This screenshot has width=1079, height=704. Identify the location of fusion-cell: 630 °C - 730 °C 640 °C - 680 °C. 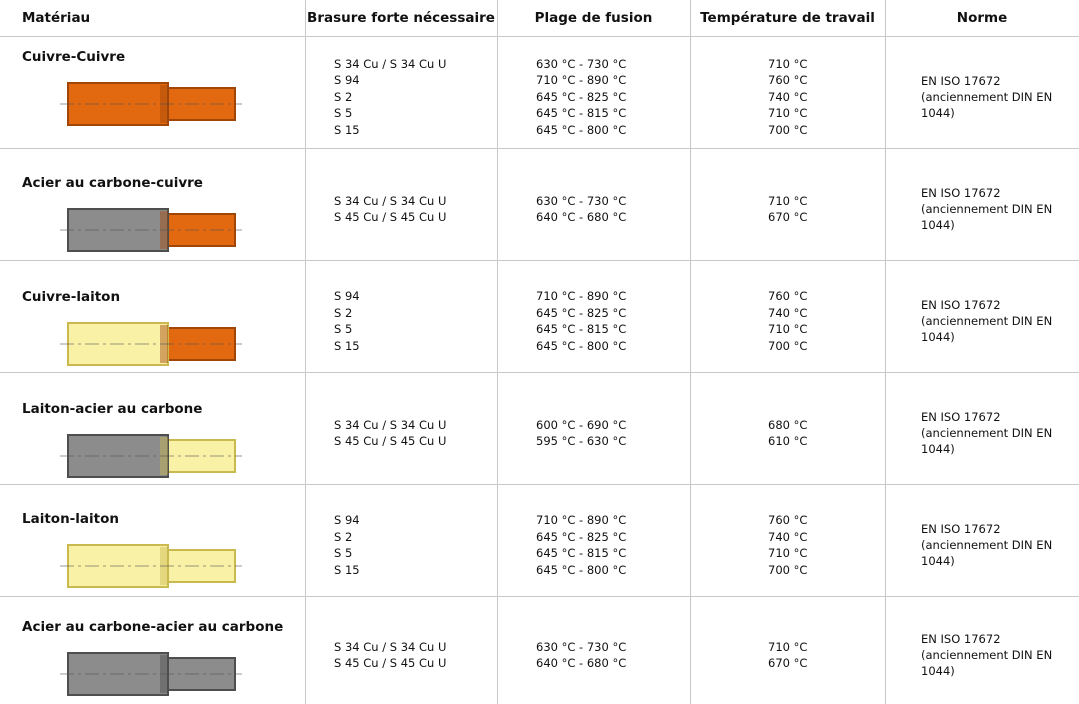
(581, 654).